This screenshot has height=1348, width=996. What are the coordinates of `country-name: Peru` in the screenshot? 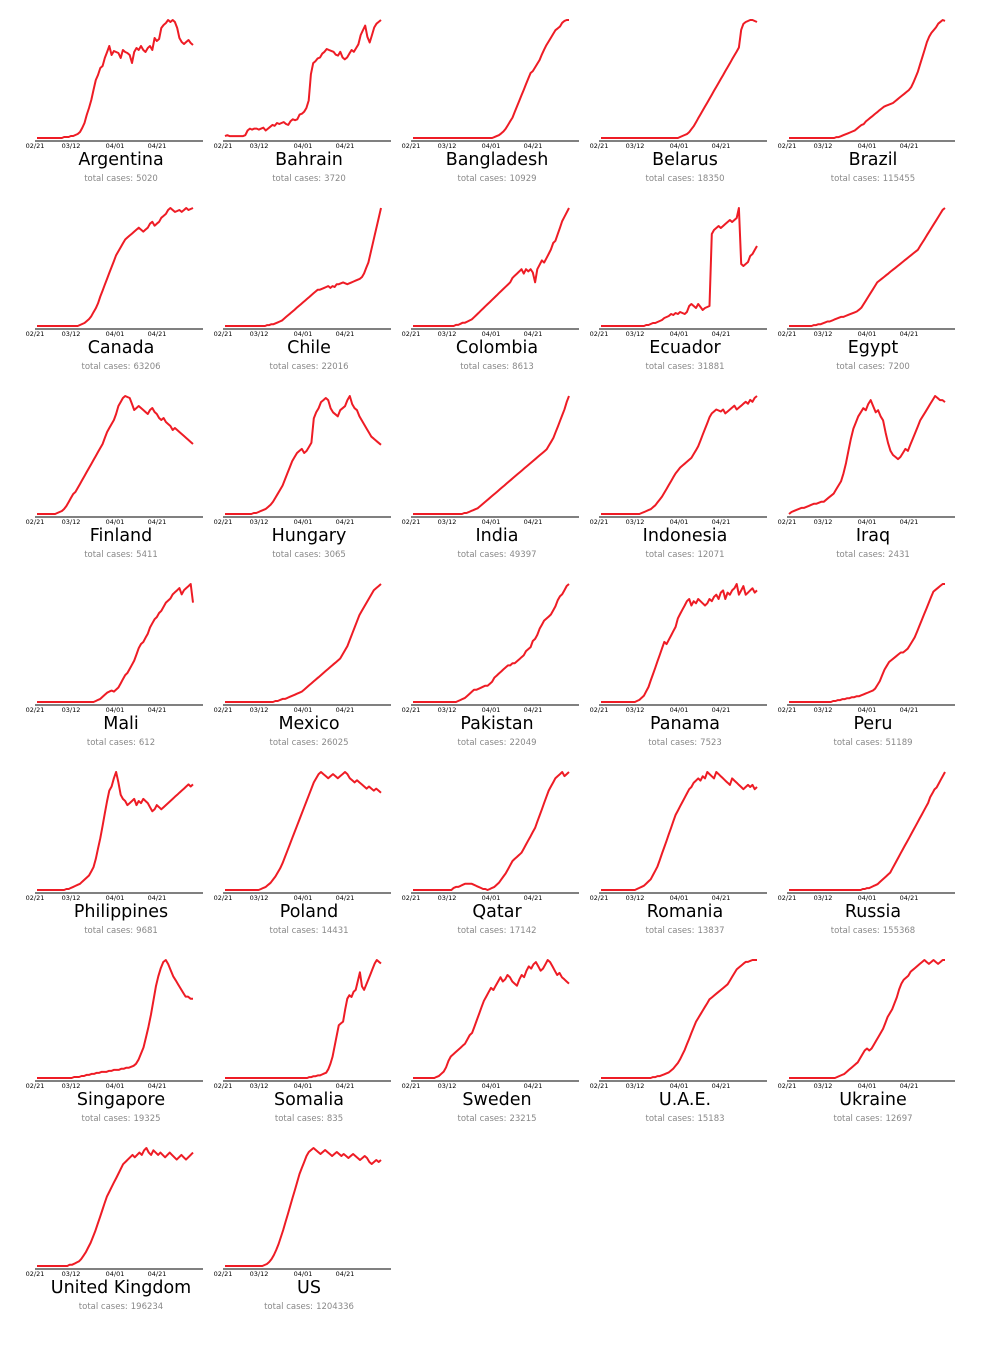 It's located at (873, 724).